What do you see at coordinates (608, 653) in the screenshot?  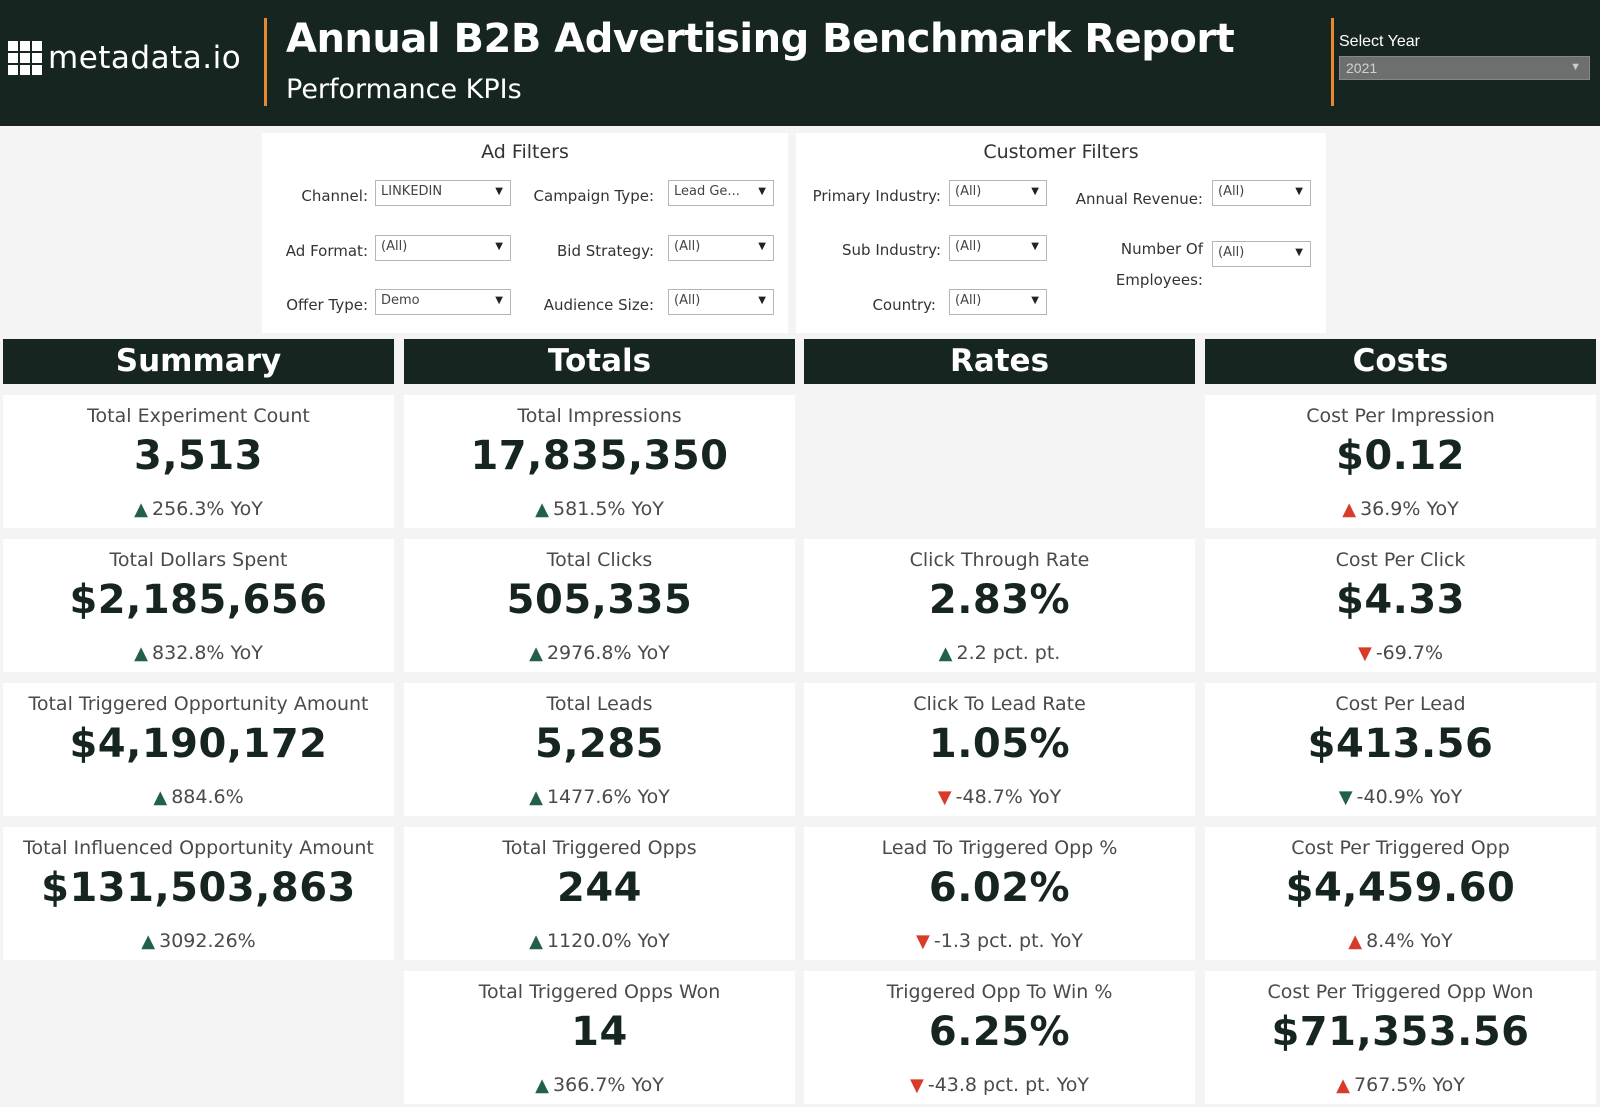 I see `kpi-delta-text: 2976.8% YoY` at bounding box center [608, 653].